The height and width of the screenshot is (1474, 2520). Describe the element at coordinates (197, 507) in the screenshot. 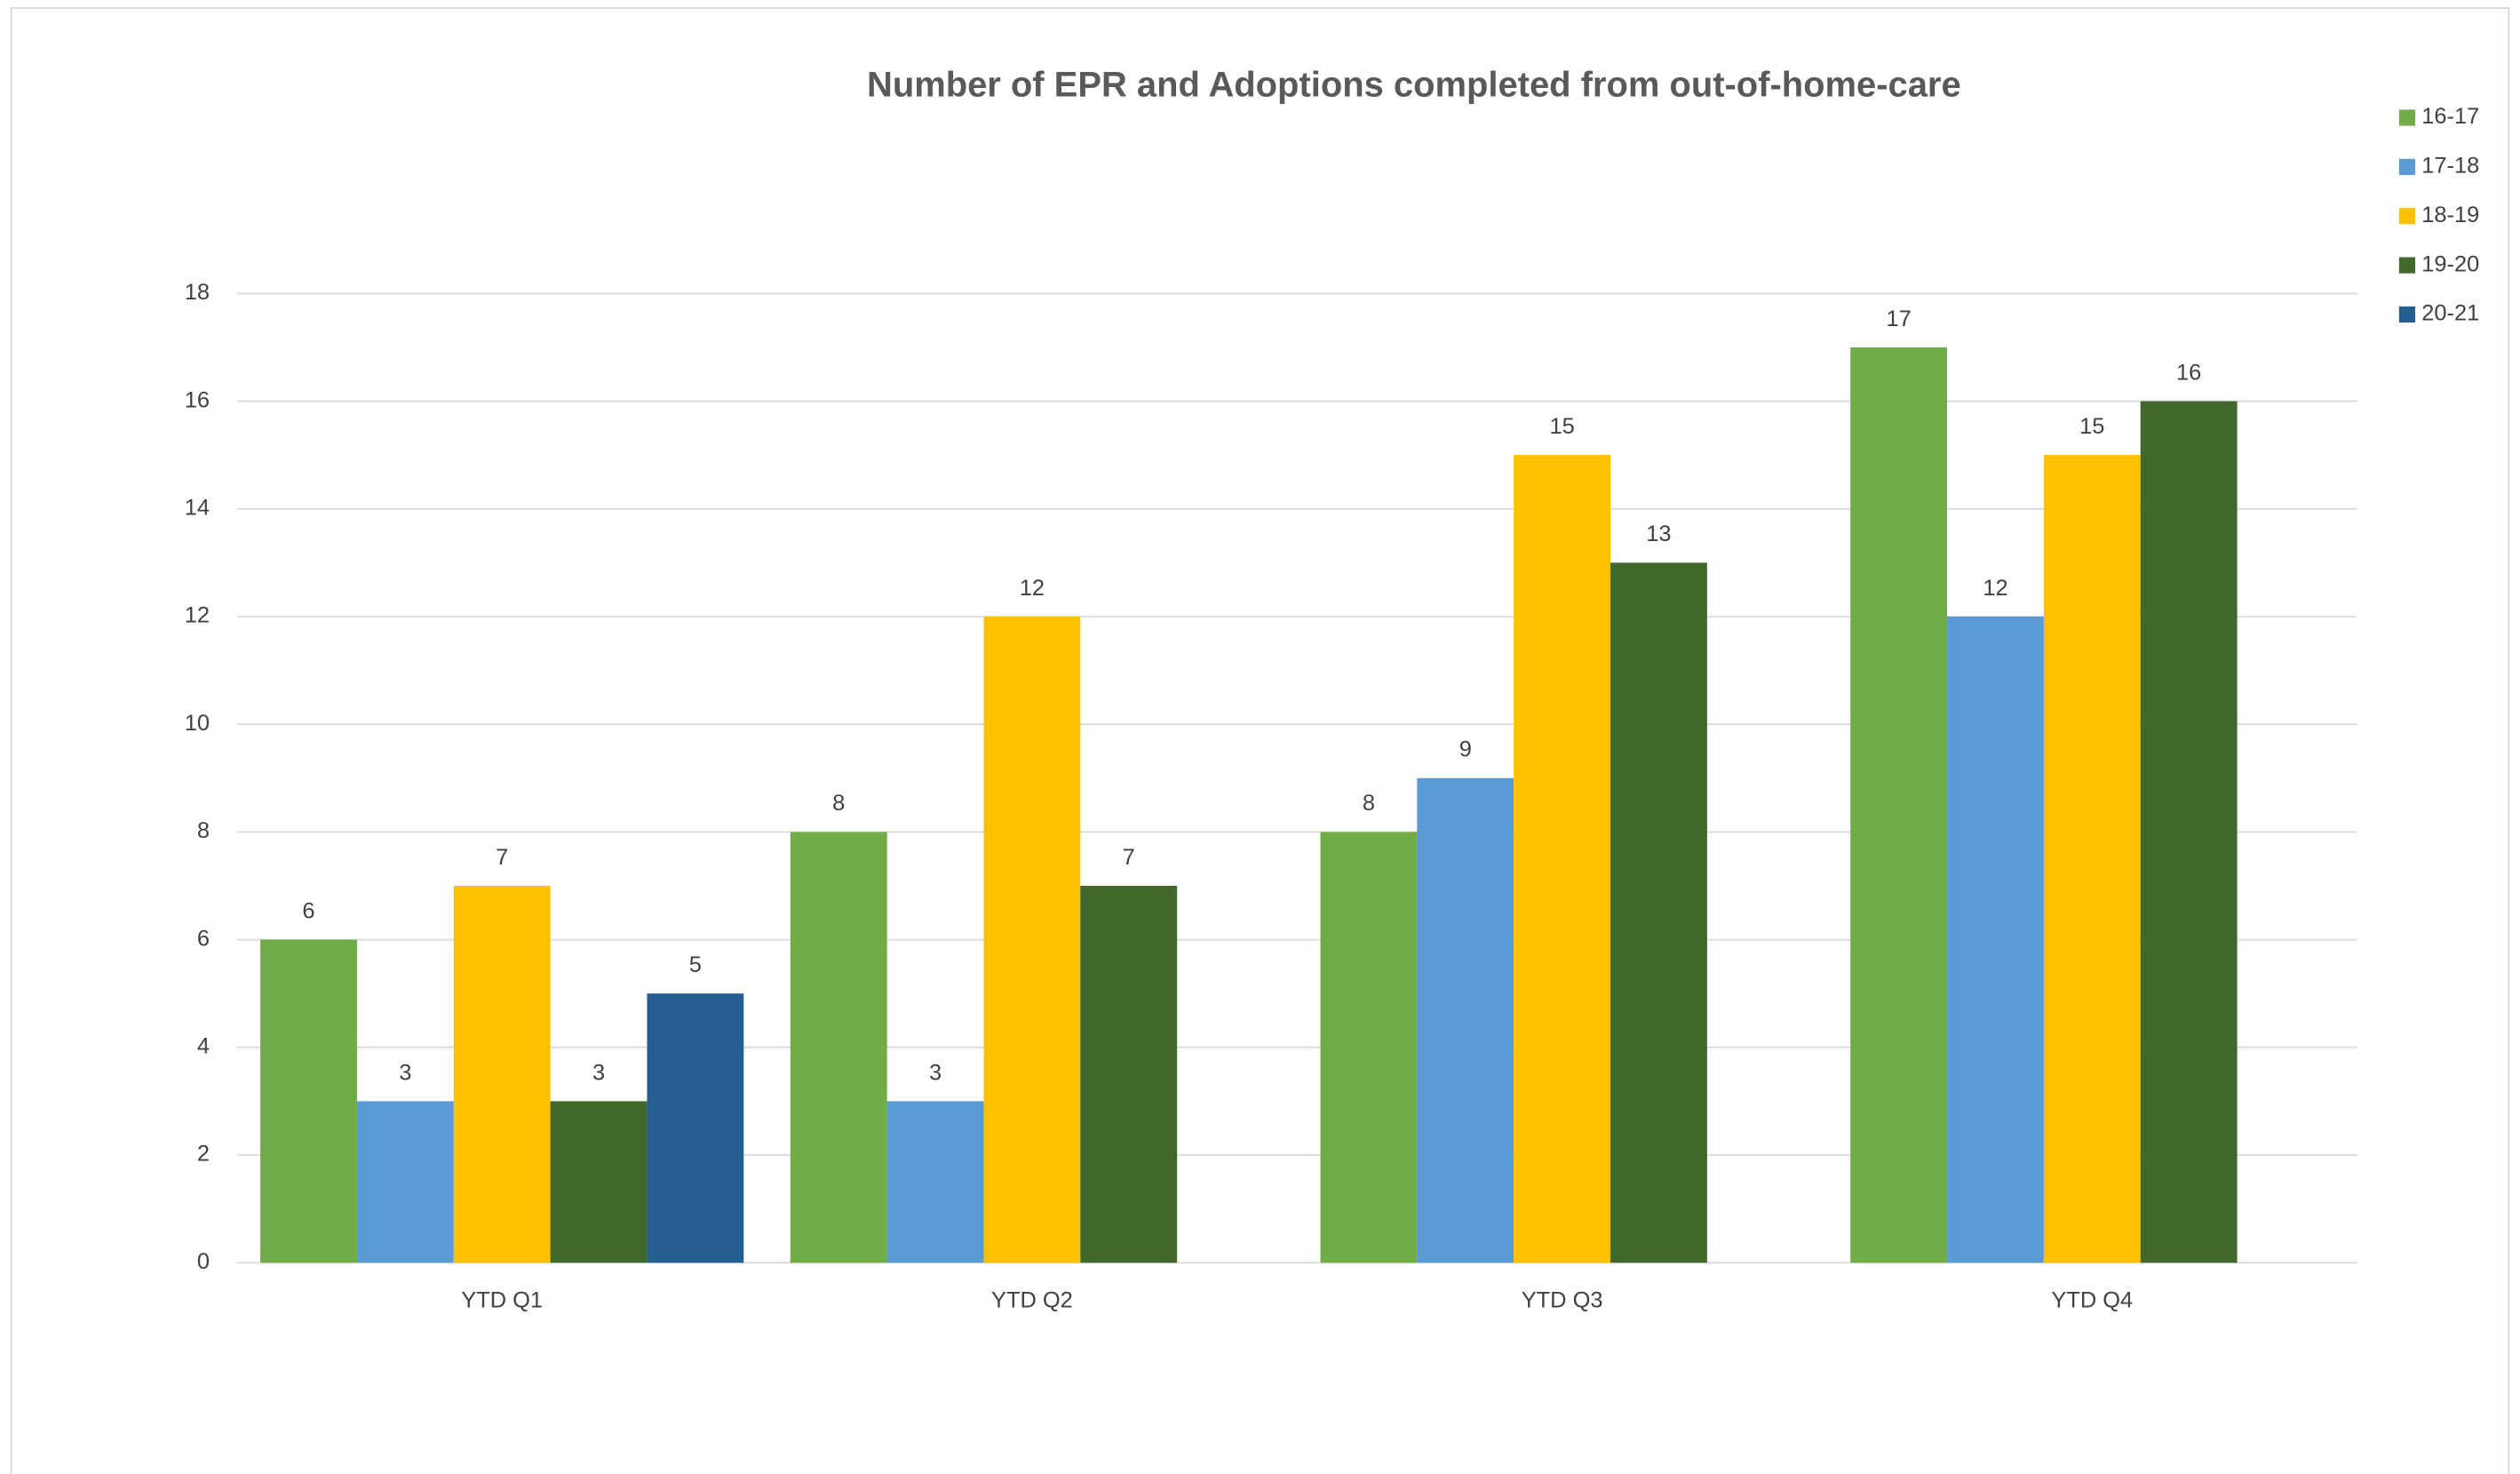

I see `y-tick-label: 14` at that location.